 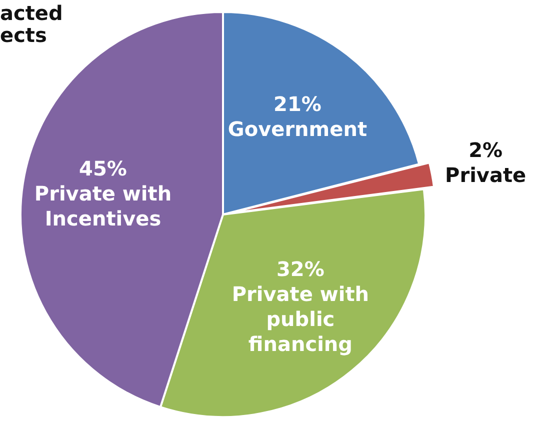 What do you see at coordinates (298, 104) in the screenshot?
I see `data-label: 21%` at bounding box center [298, 104].